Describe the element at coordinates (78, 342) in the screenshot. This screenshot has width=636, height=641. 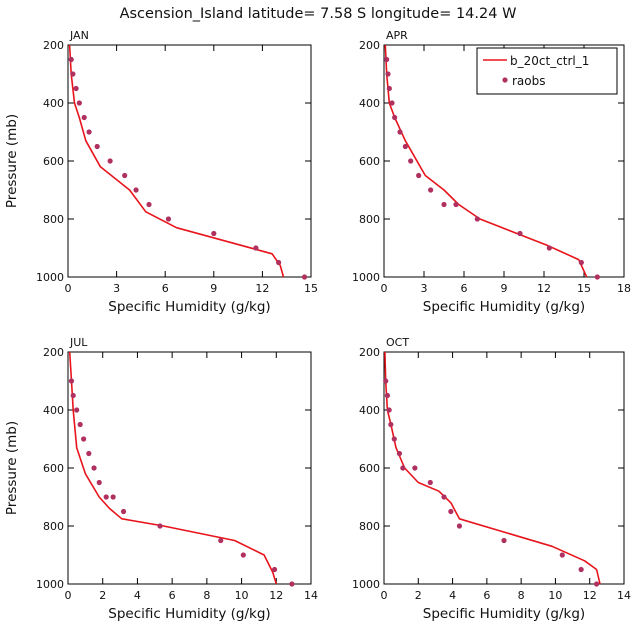
I see `panel-label: JUL` at that location.